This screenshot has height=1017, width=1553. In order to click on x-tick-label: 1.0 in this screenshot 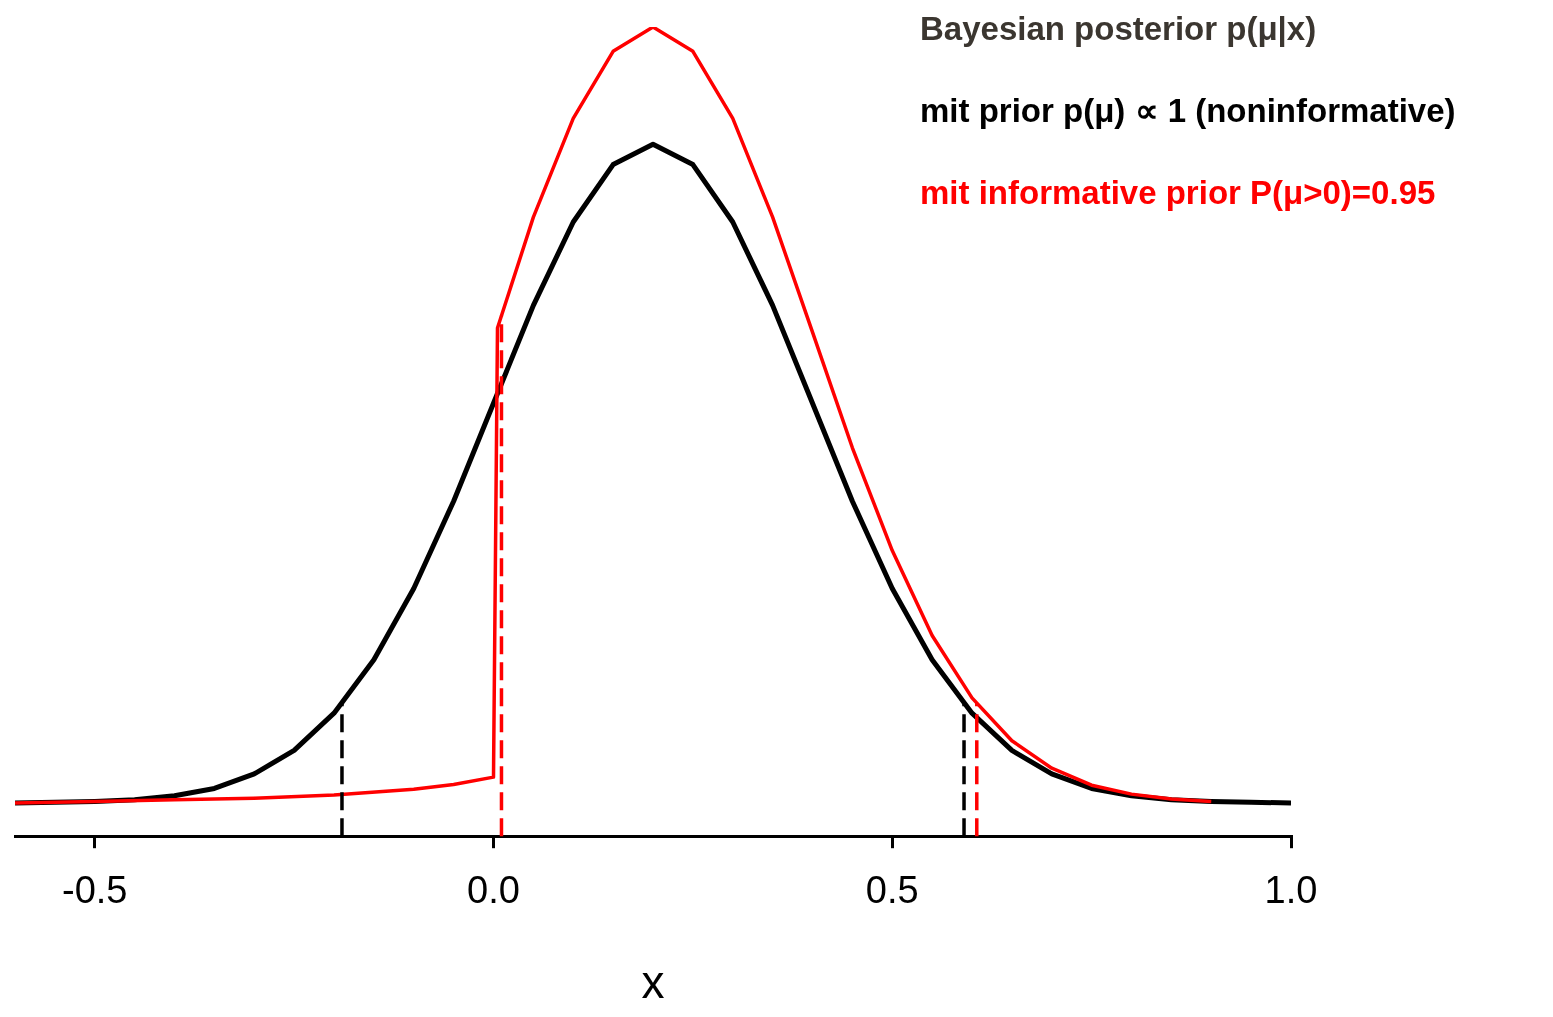, I will do `click(1291, 890)`.